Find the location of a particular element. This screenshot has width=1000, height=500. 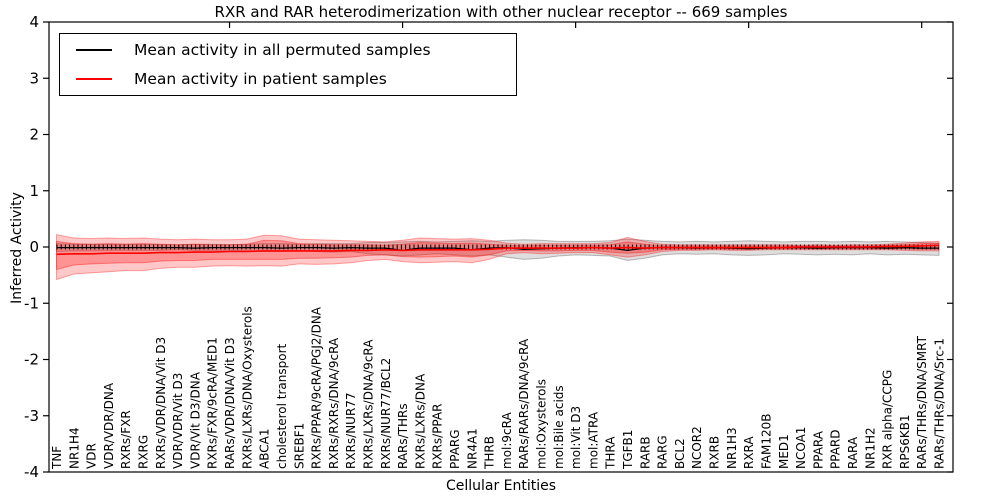

x-category-label: VDR/VDR/DNA is located at coordinates (109, 425).